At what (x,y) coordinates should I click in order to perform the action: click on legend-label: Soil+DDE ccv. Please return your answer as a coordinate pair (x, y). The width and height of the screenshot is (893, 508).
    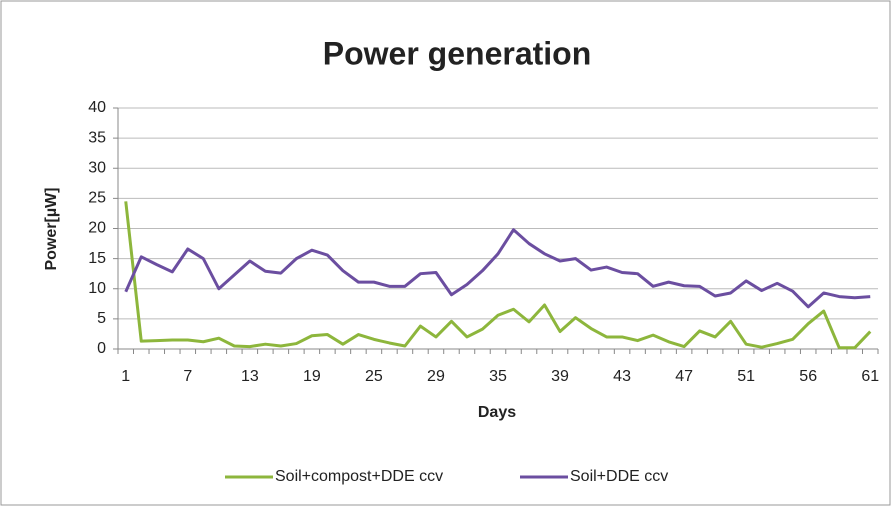
    Looking at the image, I should click on (619, 476).